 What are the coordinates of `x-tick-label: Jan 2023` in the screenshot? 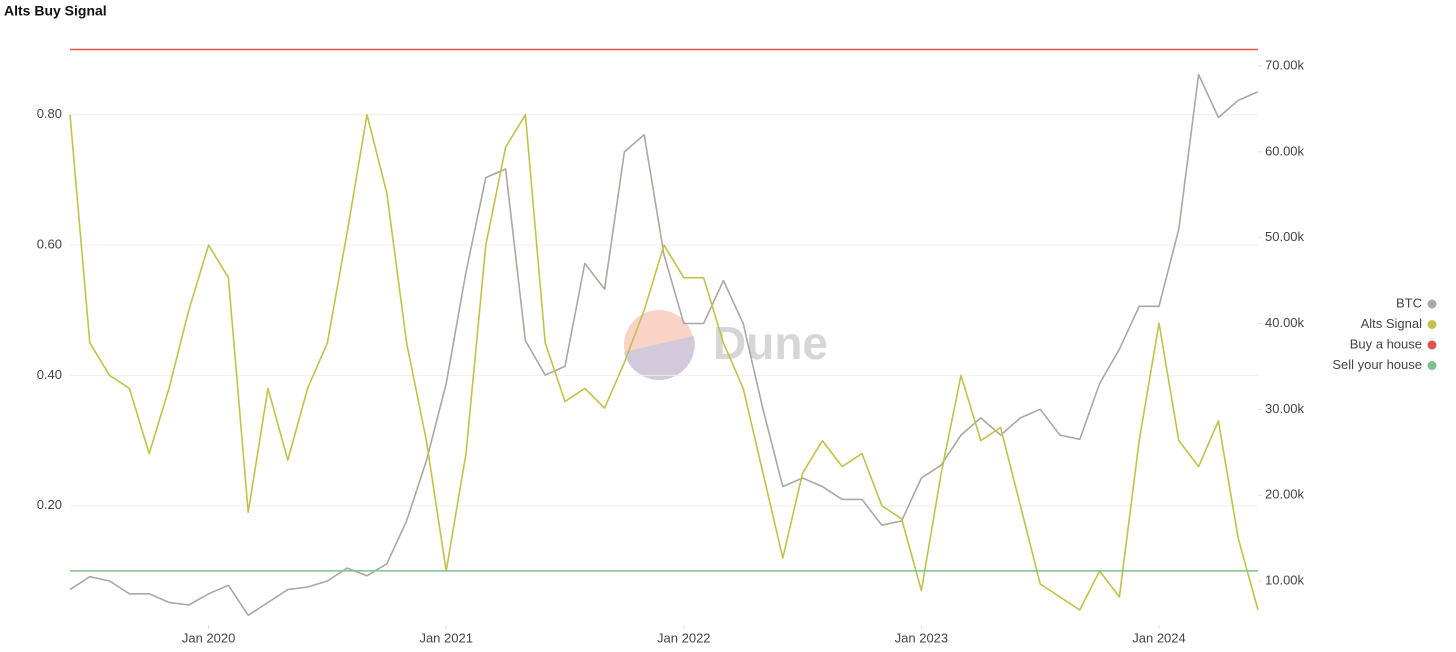 It's located at (922, 637).